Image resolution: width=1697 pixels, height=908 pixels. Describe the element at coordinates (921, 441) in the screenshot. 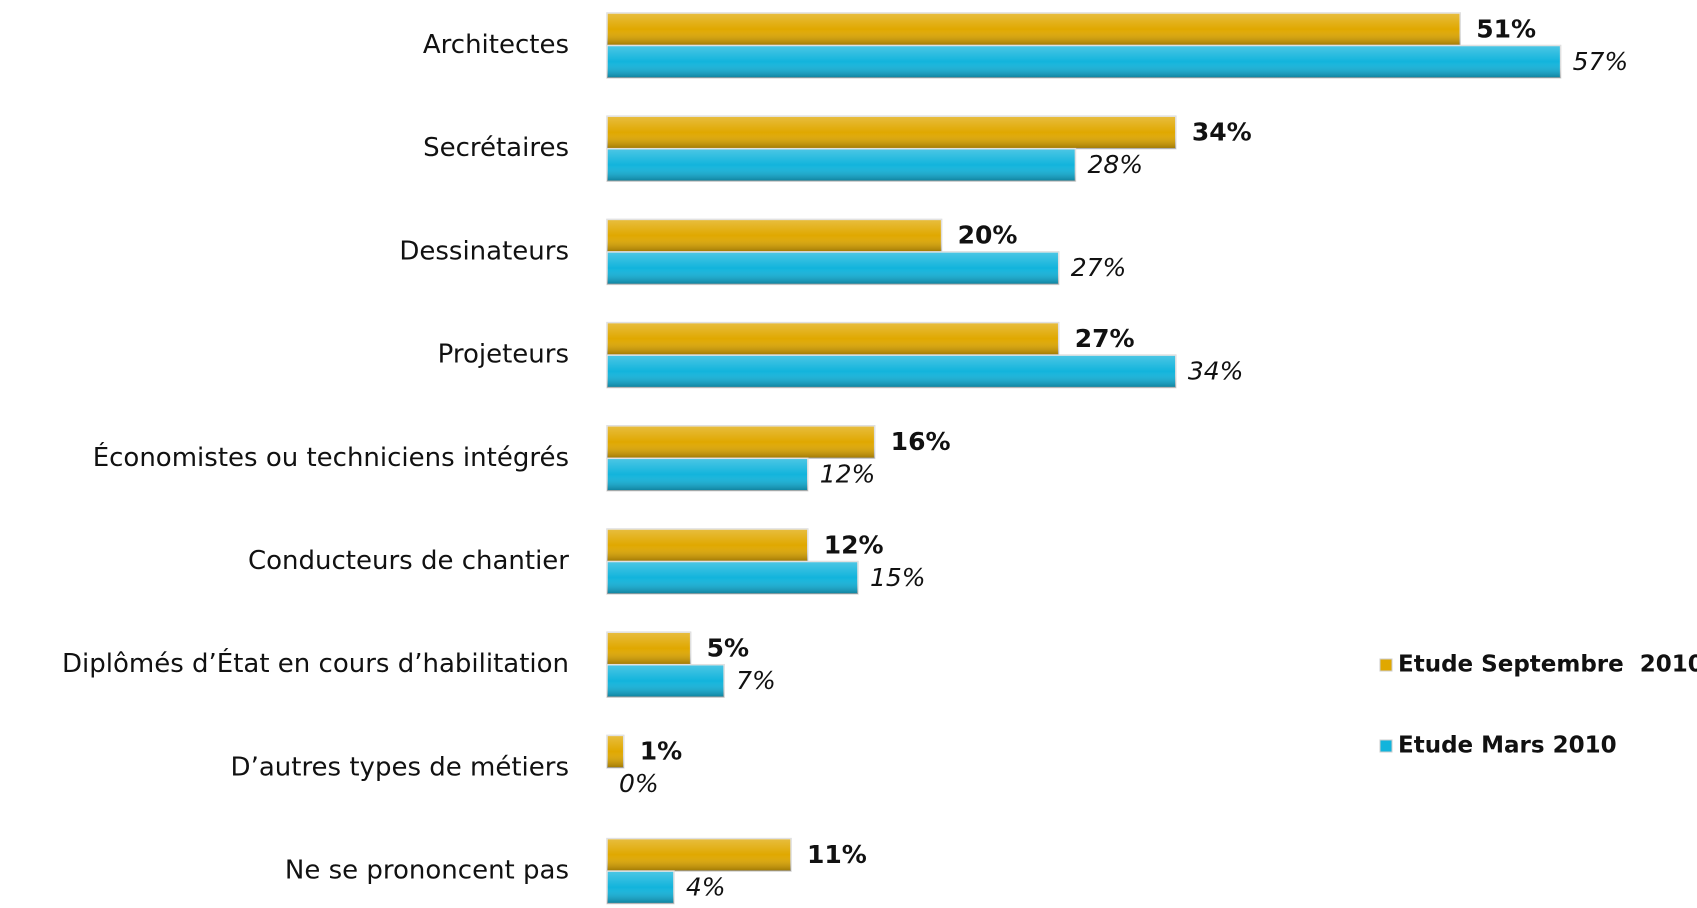

I see `value-label: 16%` at that location.